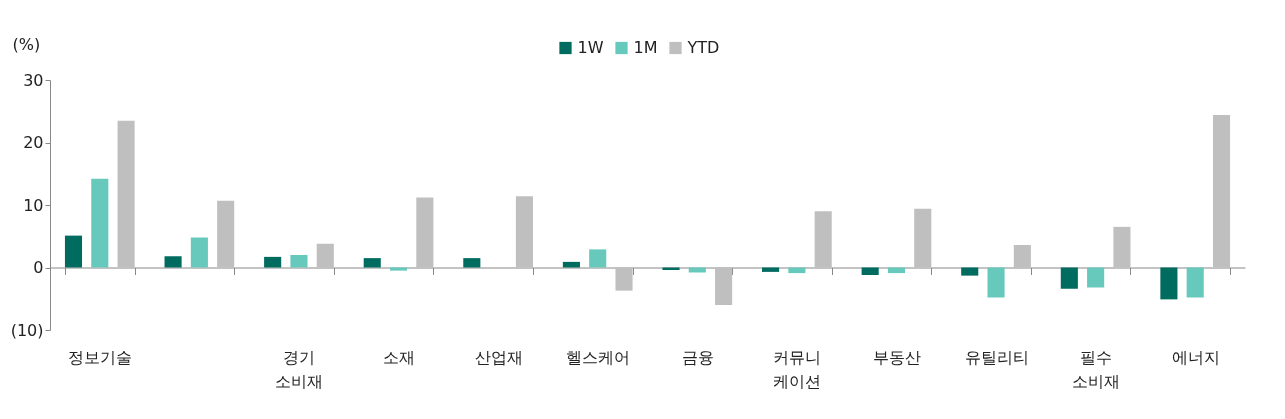  I want to click on y-tick-label: 0, so click(38, 267).